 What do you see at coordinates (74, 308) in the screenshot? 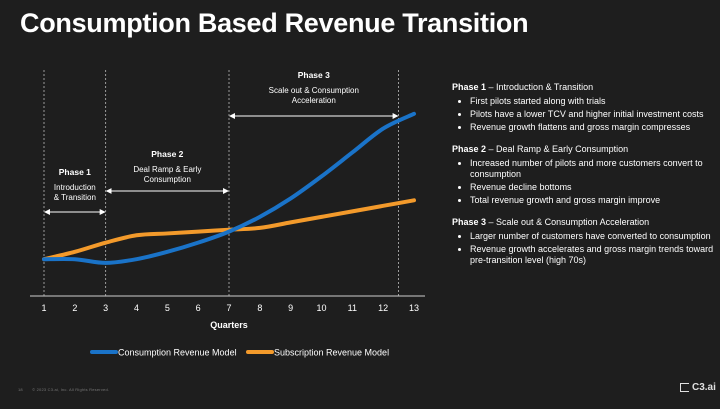
I see `x-tick-label: 2` at bounding box center [74, 308].